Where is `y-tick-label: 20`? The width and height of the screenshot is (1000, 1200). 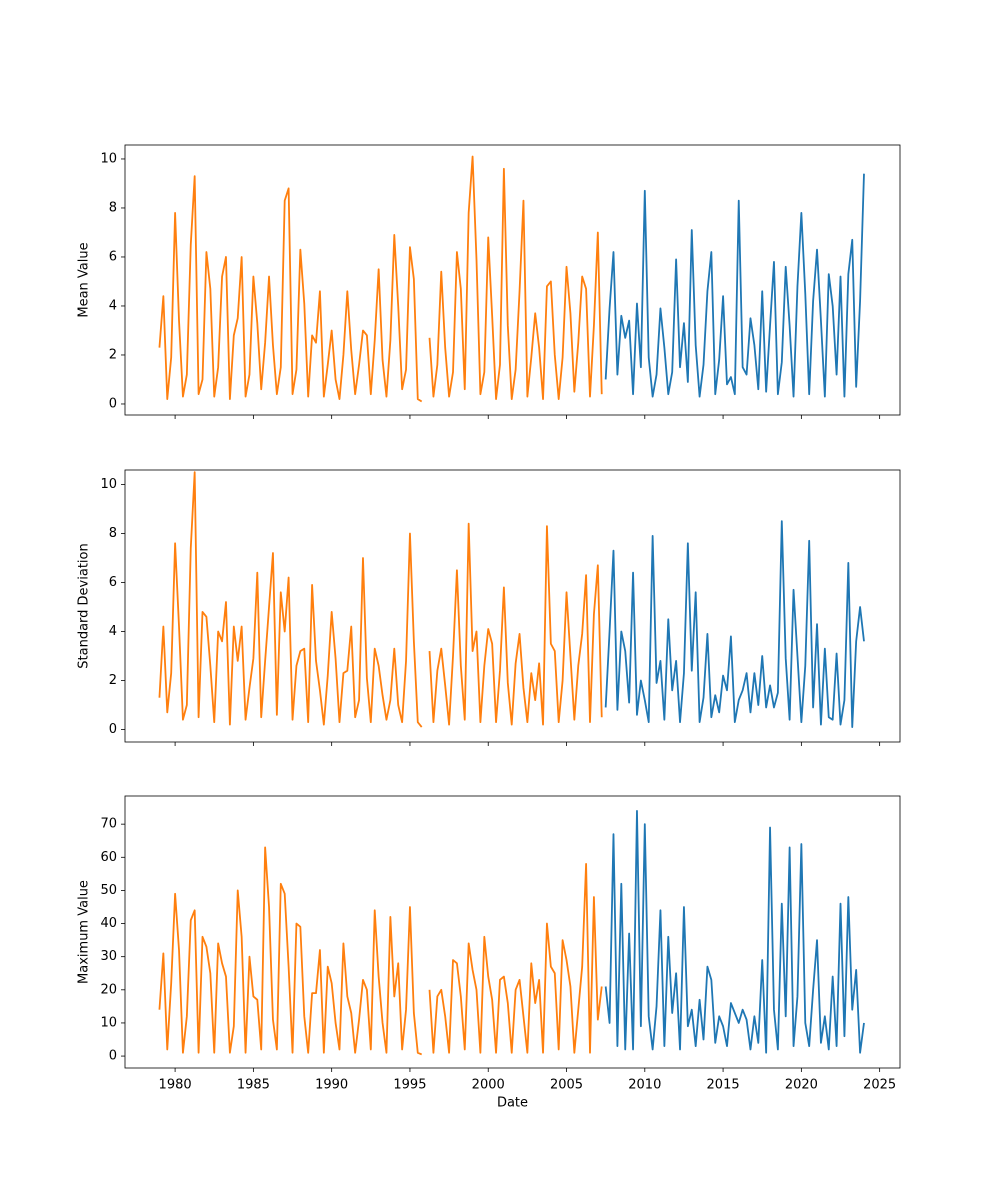
y-tick-label: 20 is located at coordinates (108, 989).